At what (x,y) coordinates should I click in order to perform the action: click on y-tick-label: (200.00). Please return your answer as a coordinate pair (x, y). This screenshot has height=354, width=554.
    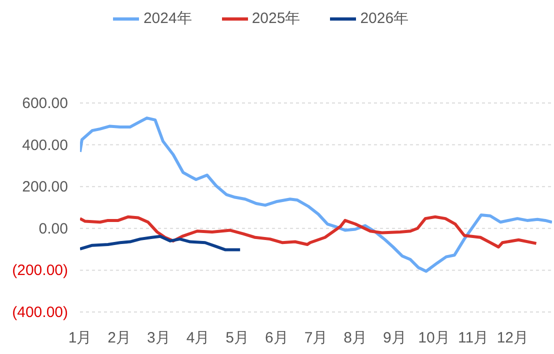
    Looking at the image, I should click on (40, 271).